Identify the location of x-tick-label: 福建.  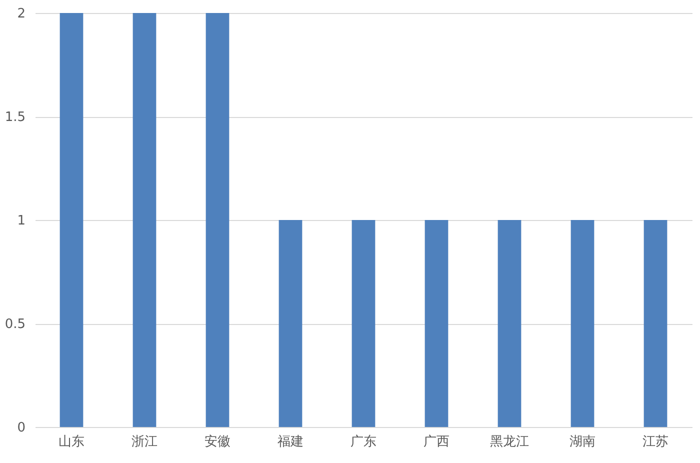
(291, 442).